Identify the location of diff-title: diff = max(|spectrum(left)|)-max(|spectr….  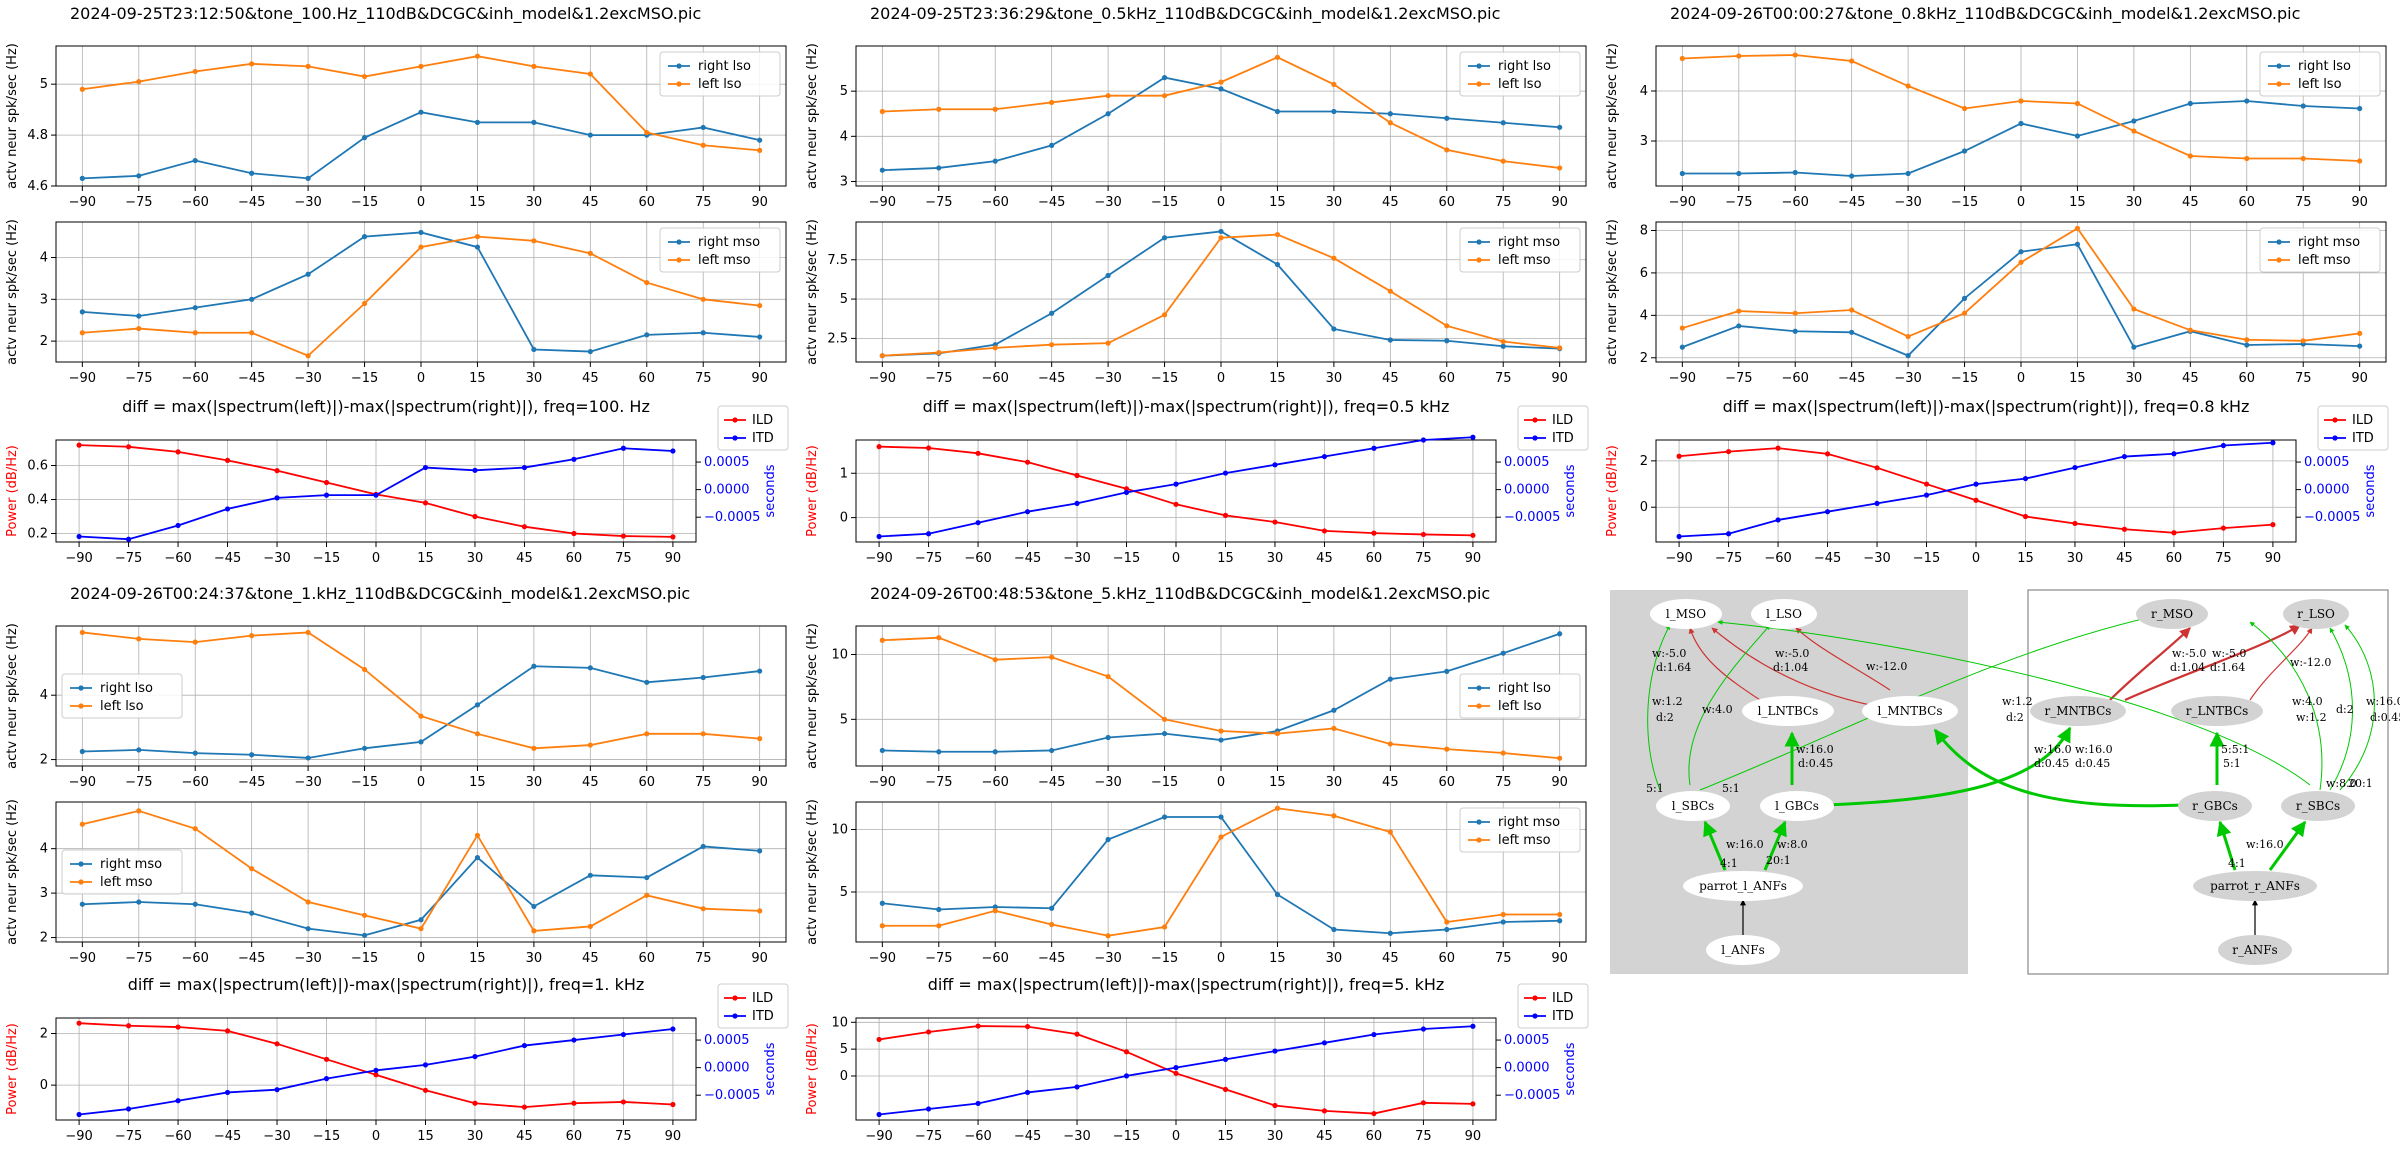
(386, 984).